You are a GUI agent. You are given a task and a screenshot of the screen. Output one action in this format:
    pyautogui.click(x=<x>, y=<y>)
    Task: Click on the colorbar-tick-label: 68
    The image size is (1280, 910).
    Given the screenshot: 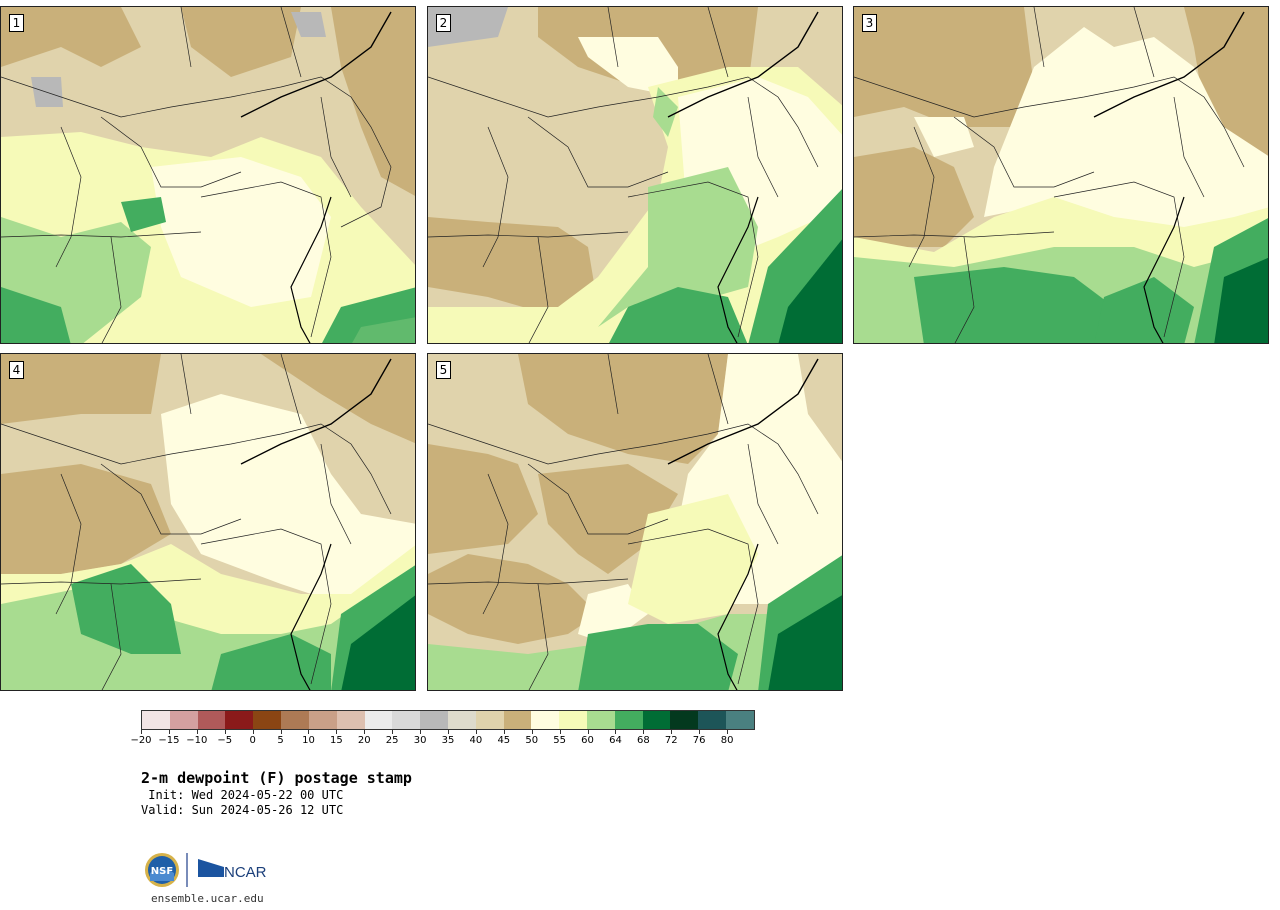 What is the action you would take?
    pyautogui.click(x=643, y=740)
    